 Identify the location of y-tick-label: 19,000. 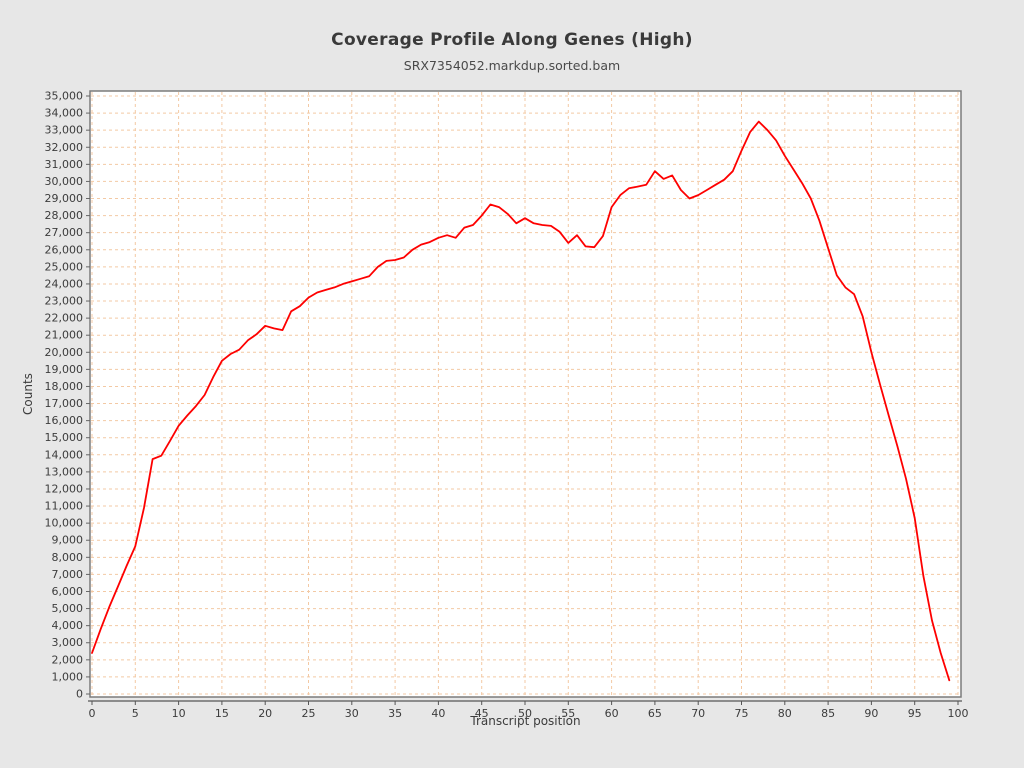
(64, 369).